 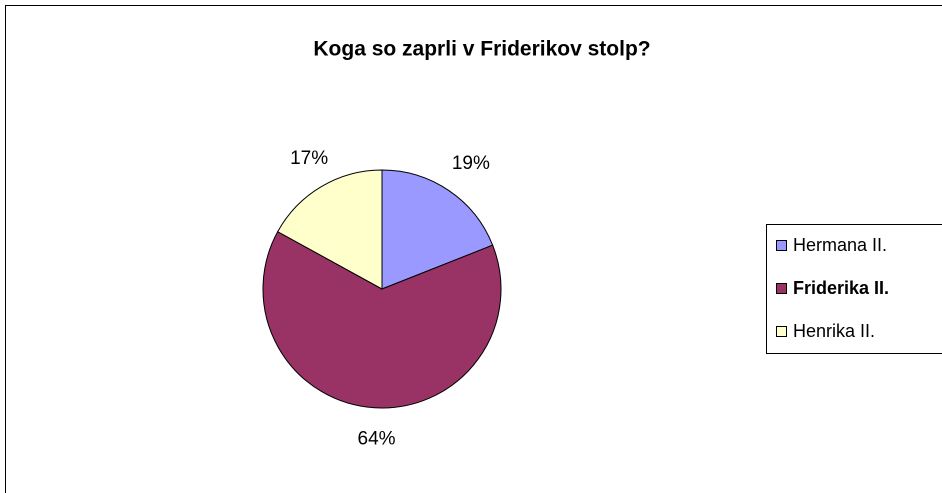 I want to click on value-label: 19%, so click(x=471, y=163).